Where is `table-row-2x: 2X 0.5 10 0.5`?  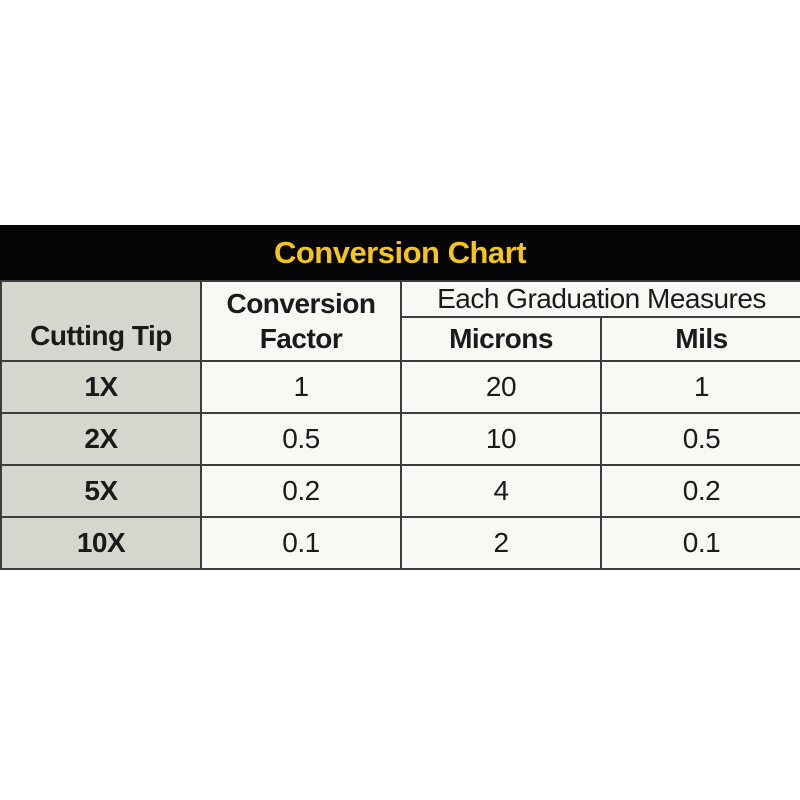
table-row-2x: 2X 0.5 10 0.5 is located at coordinates (400, 439).